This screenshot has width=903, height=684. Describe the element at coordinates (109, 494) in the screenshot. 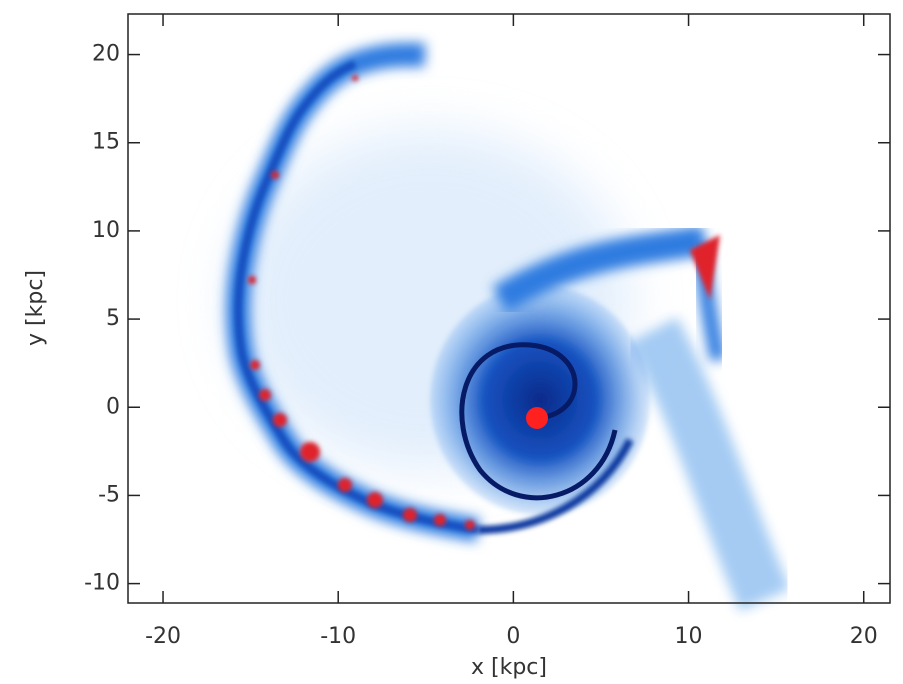

I see `y-tick-label: -5` at that location.